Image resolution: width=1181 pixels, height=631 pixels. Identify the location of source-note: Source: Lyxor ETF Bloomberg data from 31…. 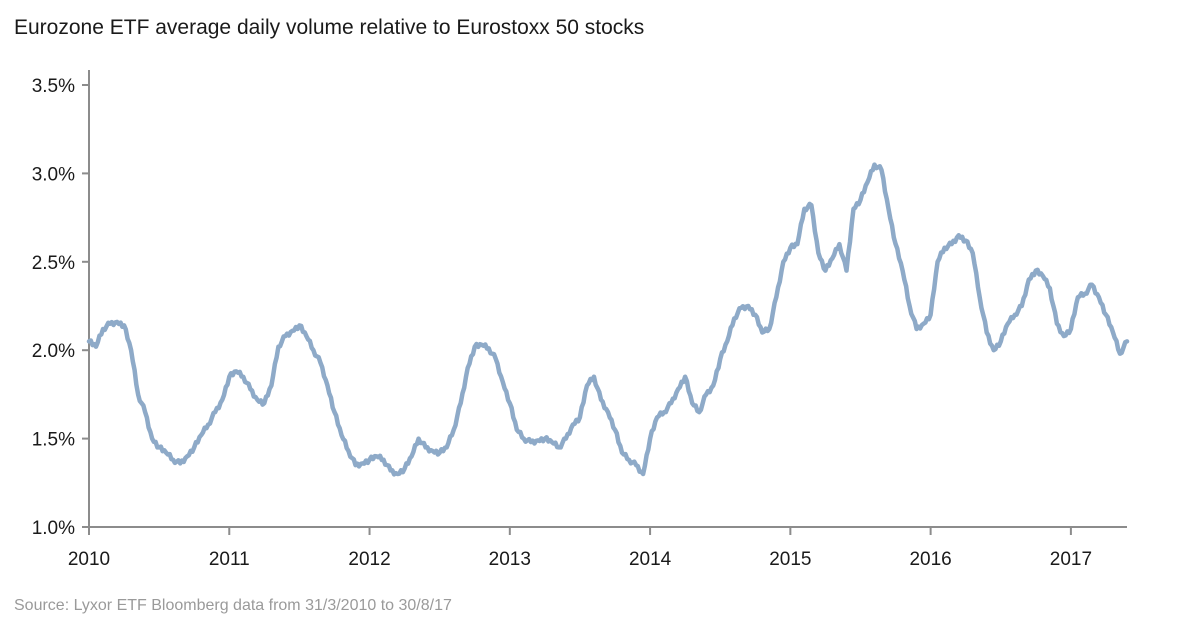
(233, 605).